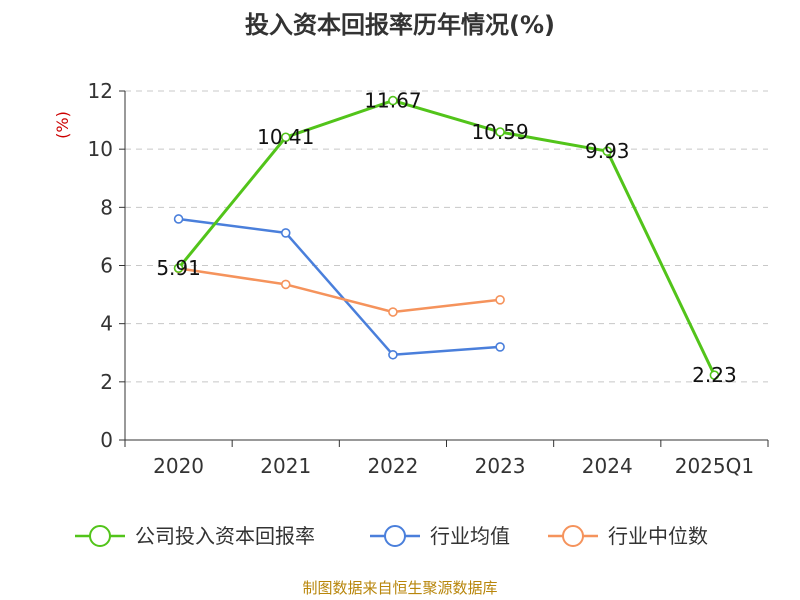  I want to click on data-label: 10.41, so click(285, 137).